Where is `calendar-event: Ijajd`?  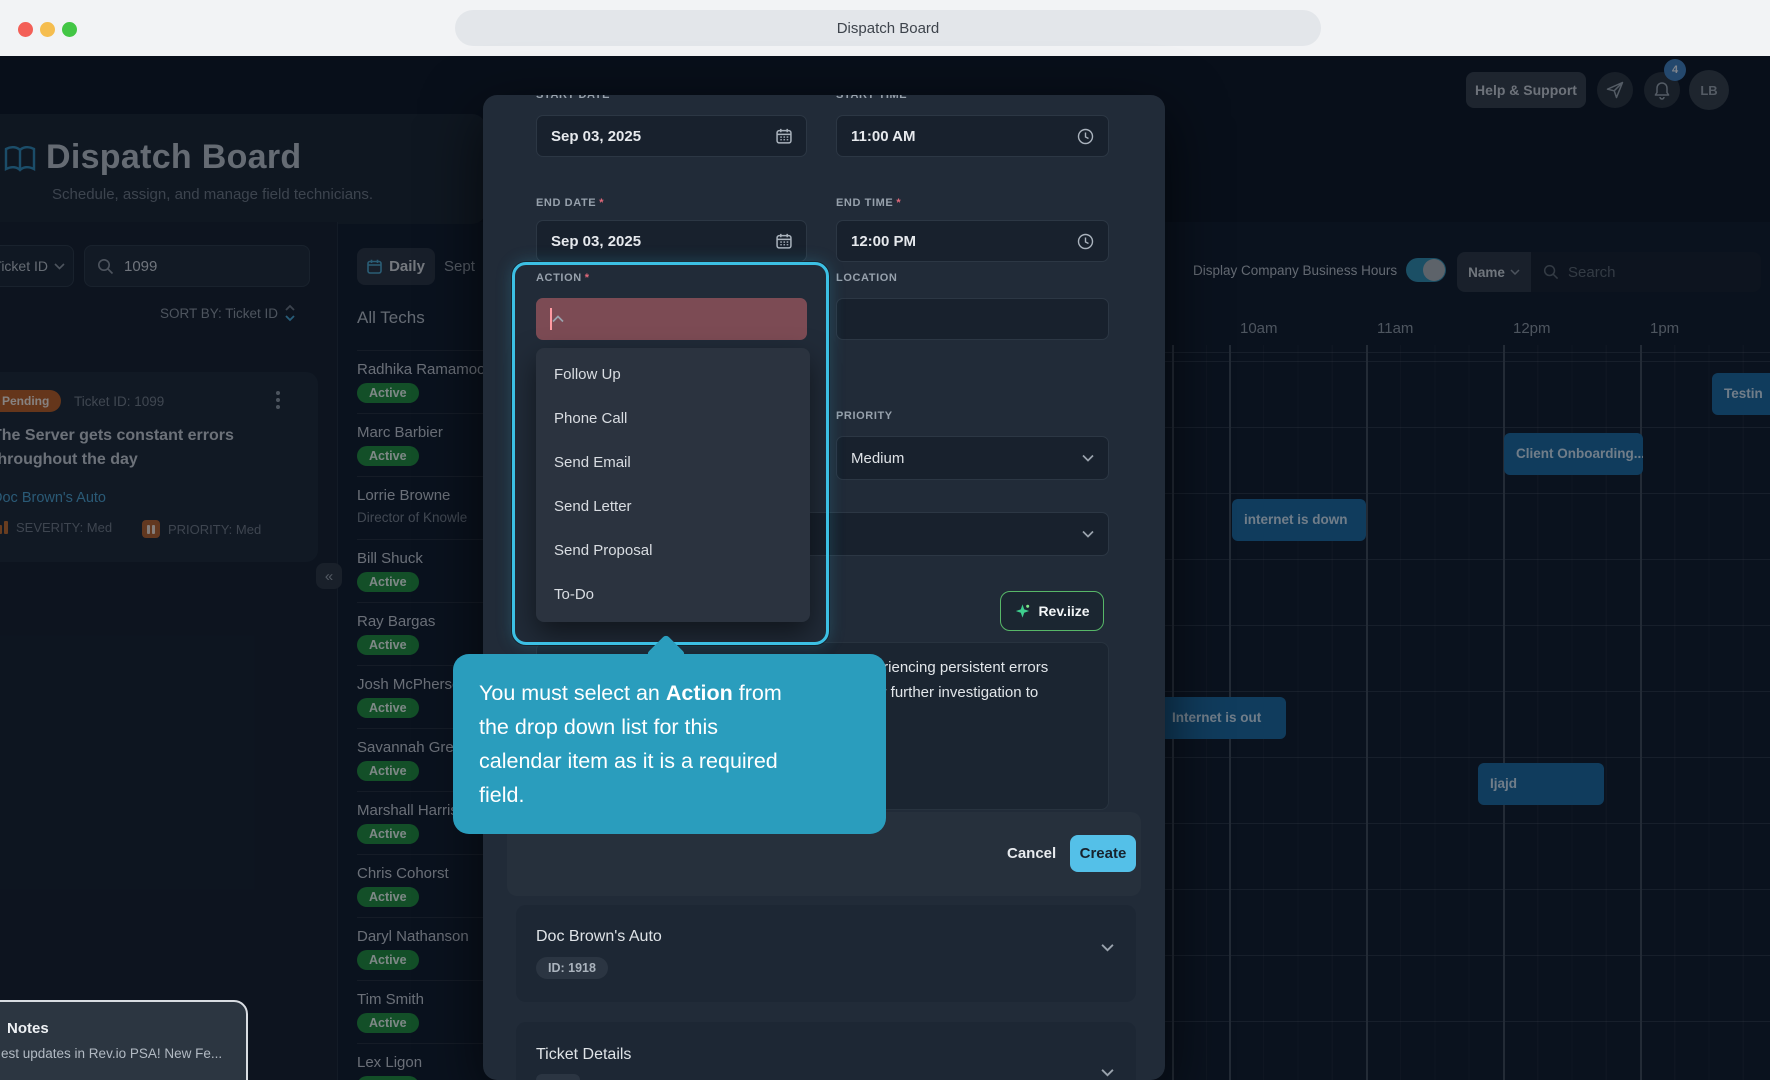
calendar-event: Ijajd is located at coordinates (1541, 784).